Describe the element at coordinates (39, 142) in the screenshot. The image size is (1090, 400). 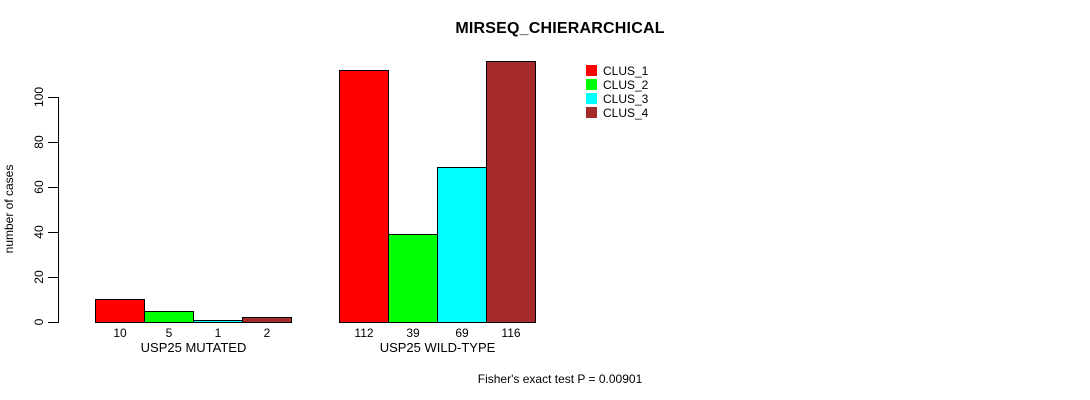
I see `y-tick-label: 80` at that location.